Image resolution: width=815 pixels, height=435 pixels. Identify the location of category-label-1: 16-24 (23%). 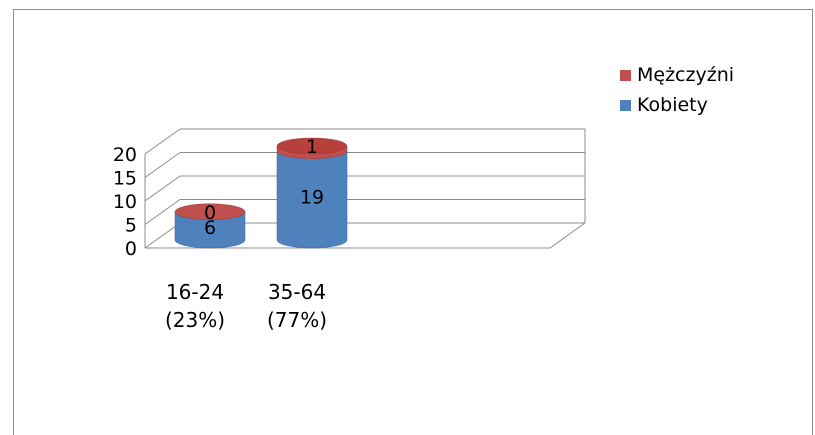
(195, 306).